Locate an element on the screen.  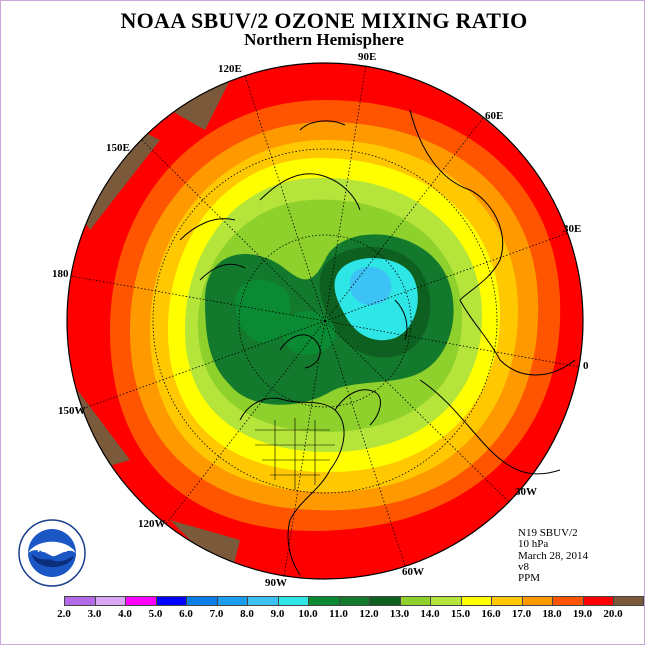
colorbar-label: 10.0 is located at coordinates (308, 614).